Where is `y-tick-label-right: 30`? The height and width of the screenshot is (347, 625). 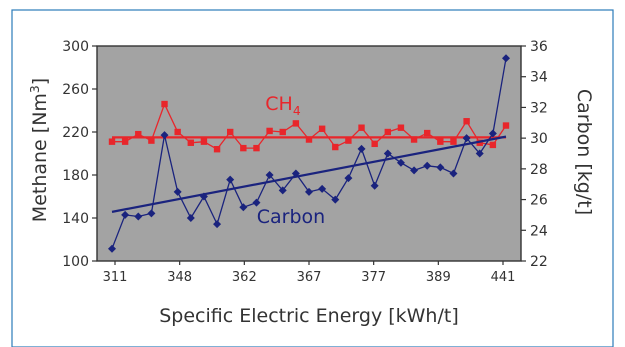
y-tick-label-right: 30 is located at coordinates (539, 139).